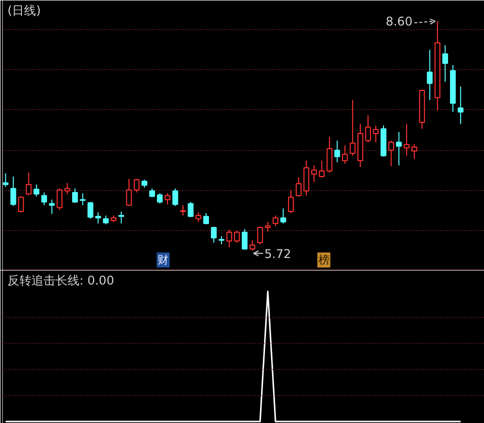 The image size is (484, 423). I want to click on annotation: 财, so click(163, 260).